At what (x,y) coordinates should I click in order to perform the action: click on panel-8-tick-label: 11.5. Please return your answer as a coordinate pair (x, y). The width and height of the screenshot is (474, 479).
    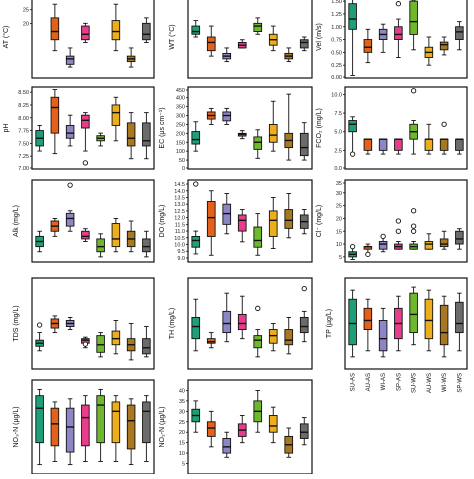
    Looking at the image, I should click on (180, 225).